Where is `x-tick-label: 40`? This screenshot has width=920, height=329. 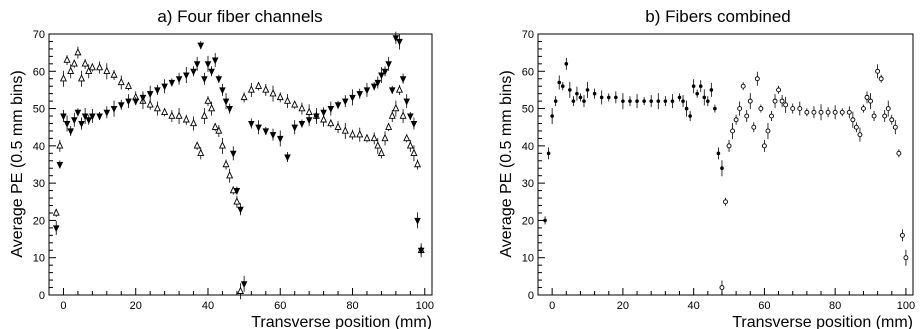 x-tick-label: 40 is located at coordinates (208, 306).